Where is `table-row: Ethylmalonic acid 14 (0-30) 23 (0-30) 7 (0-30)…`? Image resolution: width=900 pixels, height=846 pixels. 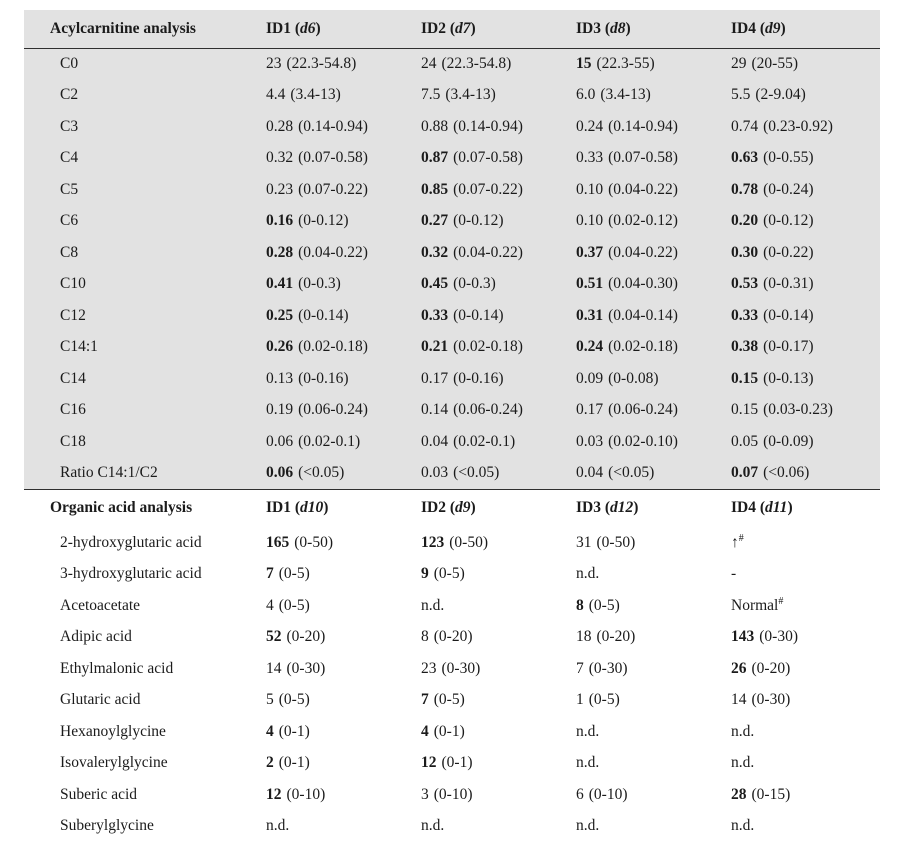
table-row: Ethylmalonic acid 14 (0-30) 23 (0-30) 7 (0-30)… is located at coordinates (452, 669).